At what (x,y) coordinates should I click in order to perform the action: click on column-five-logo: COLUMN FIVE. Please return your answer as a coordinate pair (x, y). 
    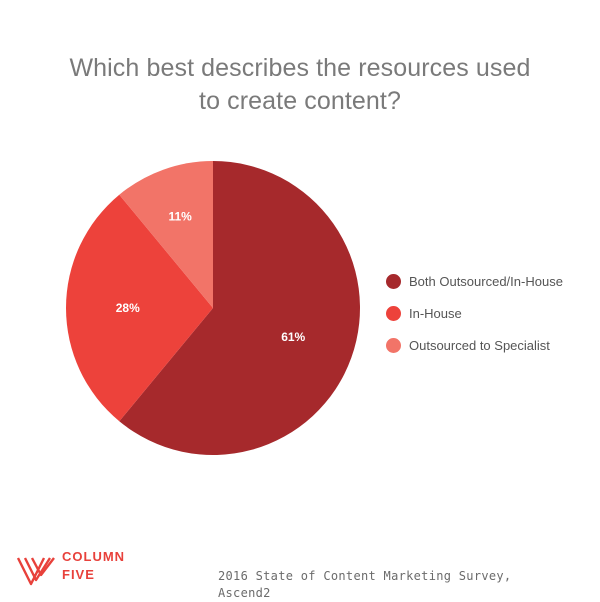
    Looking at the image, I should click on (91, 570).